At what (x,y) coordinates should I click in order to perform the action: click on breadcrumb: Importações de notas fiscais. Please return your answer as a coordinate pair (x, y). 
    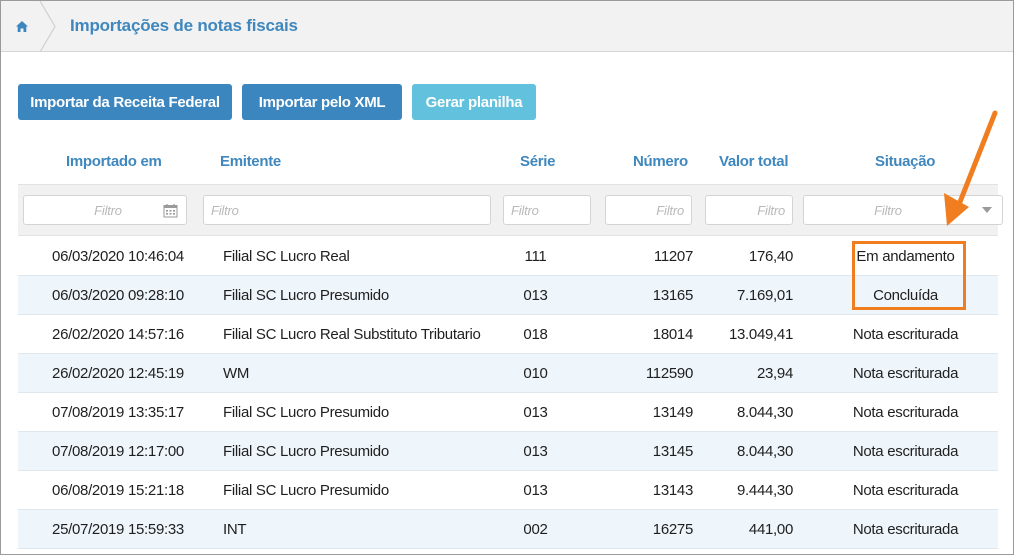
    Looking at the image, I should click on (507, 26).